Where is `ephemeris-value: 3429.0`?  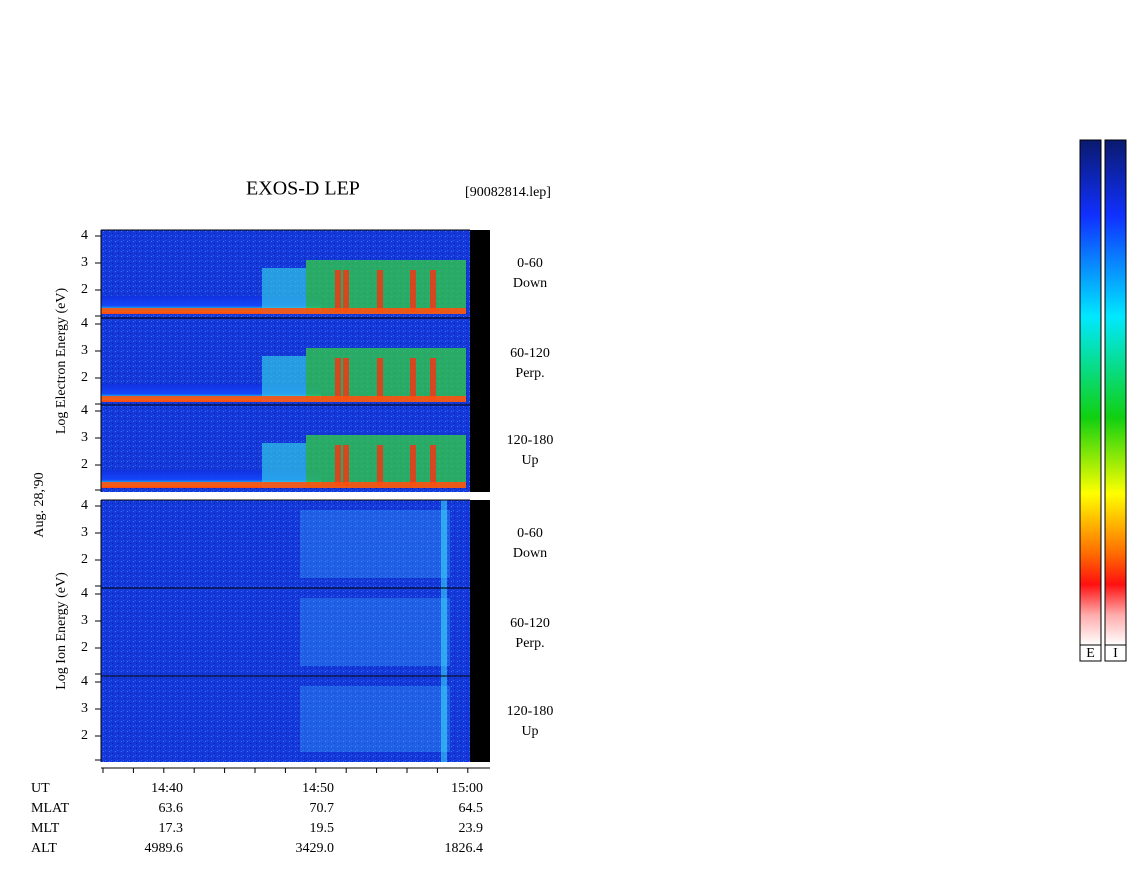
ephemeris-value: 3429.0 is located at coordinates (315, 848).